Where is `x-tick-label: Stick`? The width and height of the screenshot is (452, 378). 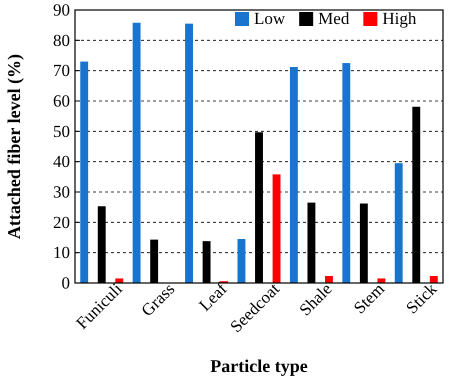
x-tick-label: Stick is located at coordinates (421, 298).